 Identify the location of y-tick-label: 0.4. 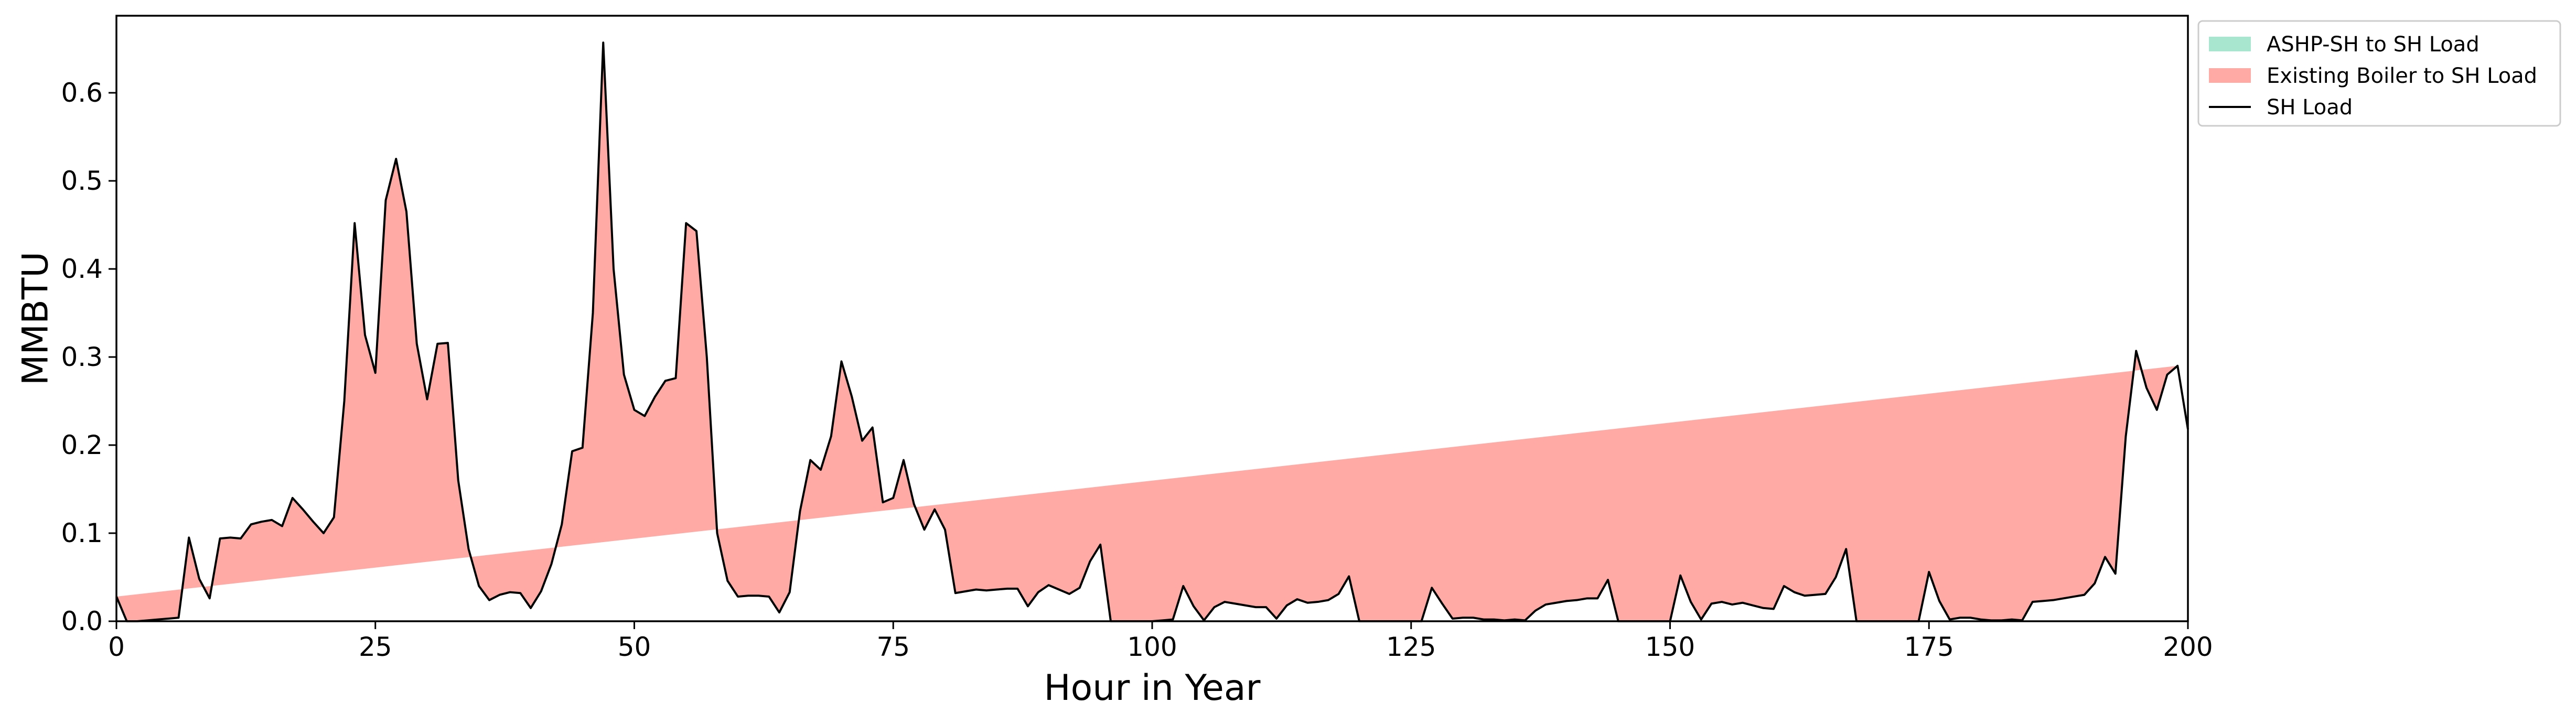
(82, 269).